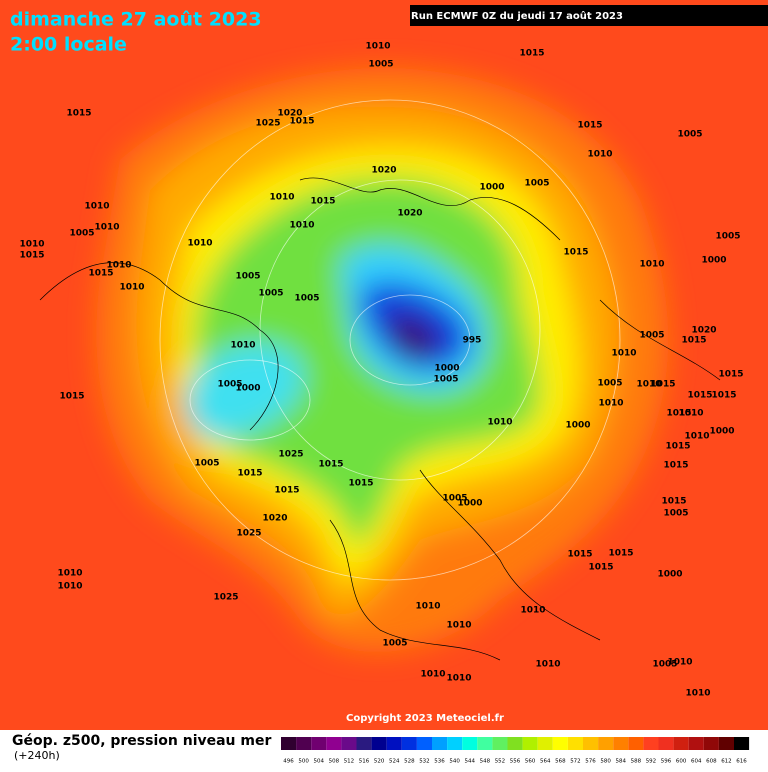 Image resolution: width=768 pixels, height=772 pixels. I want to click on scale-label: 540, so click(454, 762).